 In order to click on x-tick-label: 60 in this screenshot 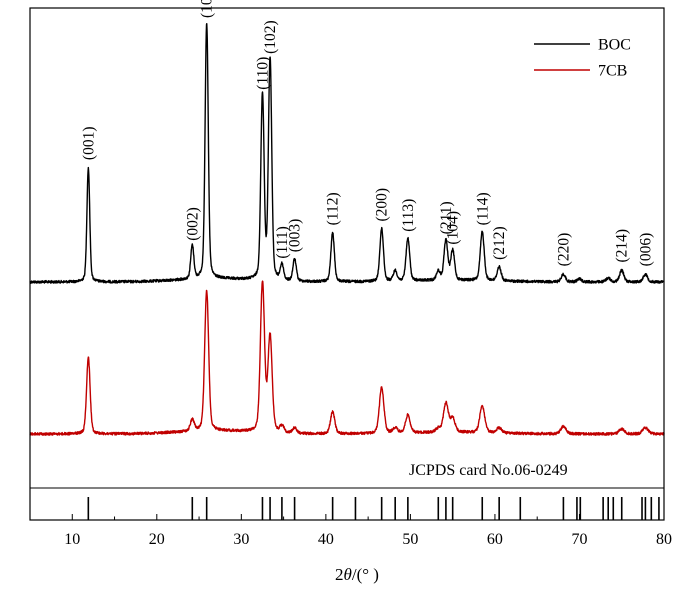, I will do `click(495, 539)`.